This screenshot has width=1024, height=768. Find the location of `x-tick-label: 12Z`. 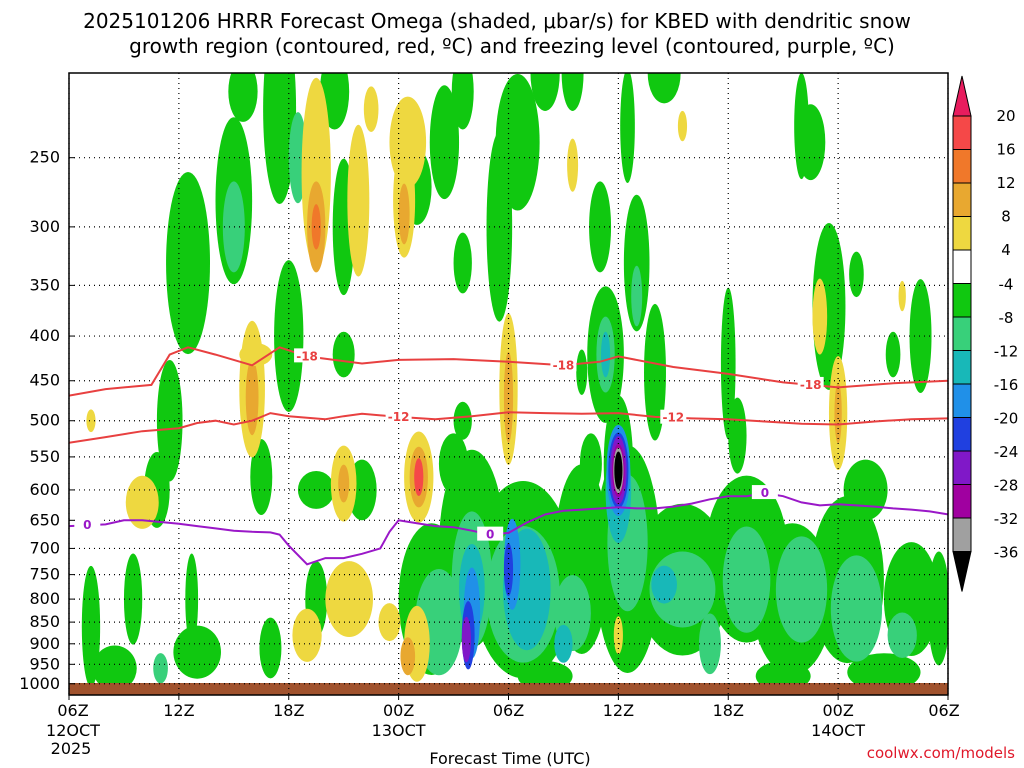

x-tick-label: 12Z is located at coordinates (618, 710).